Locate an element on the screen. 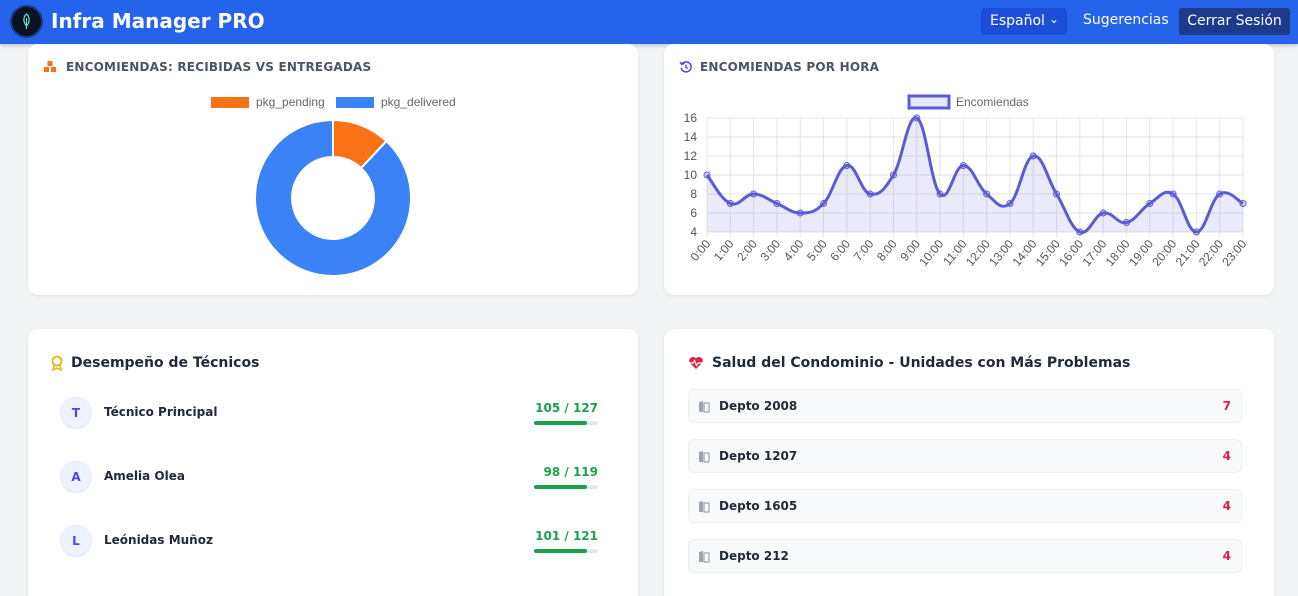  x-tick-label: 7:00 is located at coordinates (864, 250).